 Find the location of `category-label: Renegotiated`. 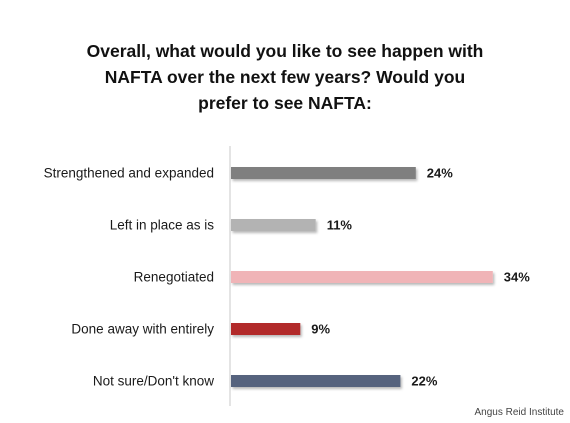

category-label: Renegotiated is located at coordinates (174, 277).